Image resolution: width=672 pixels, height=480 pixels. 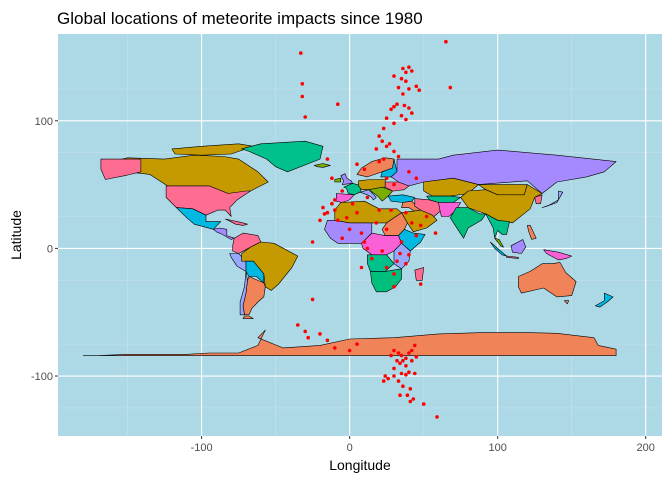 What do you see at coordinates (255, 272) in the screenshot?
I see `region-bolivia-paraguay` at bounding box center [255, 272].